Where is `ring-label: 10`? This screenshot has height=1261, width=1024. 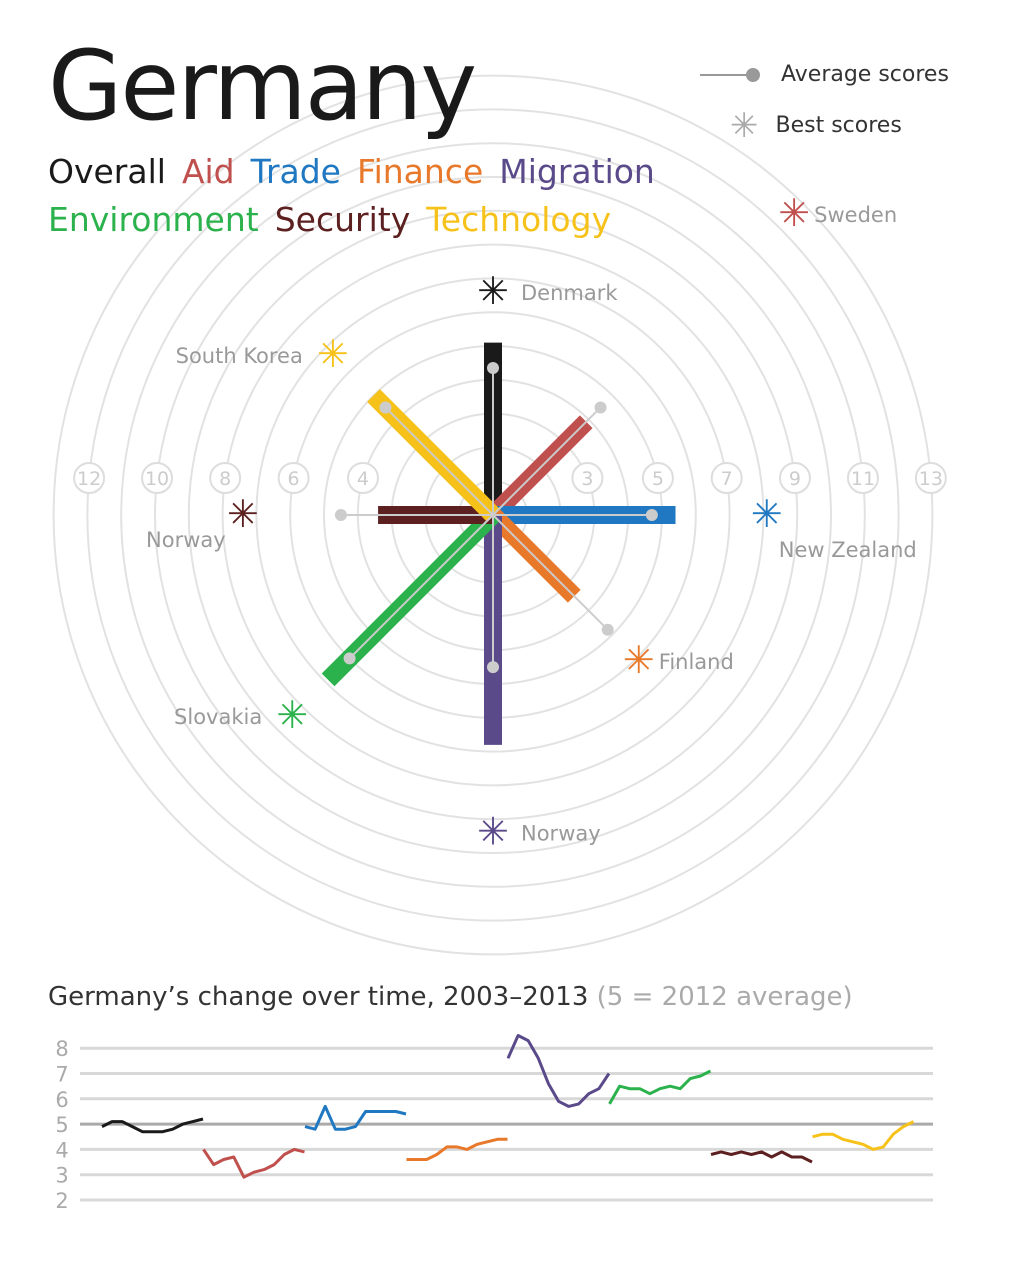
ring-label: 10 is located at coordinates (157, 479).